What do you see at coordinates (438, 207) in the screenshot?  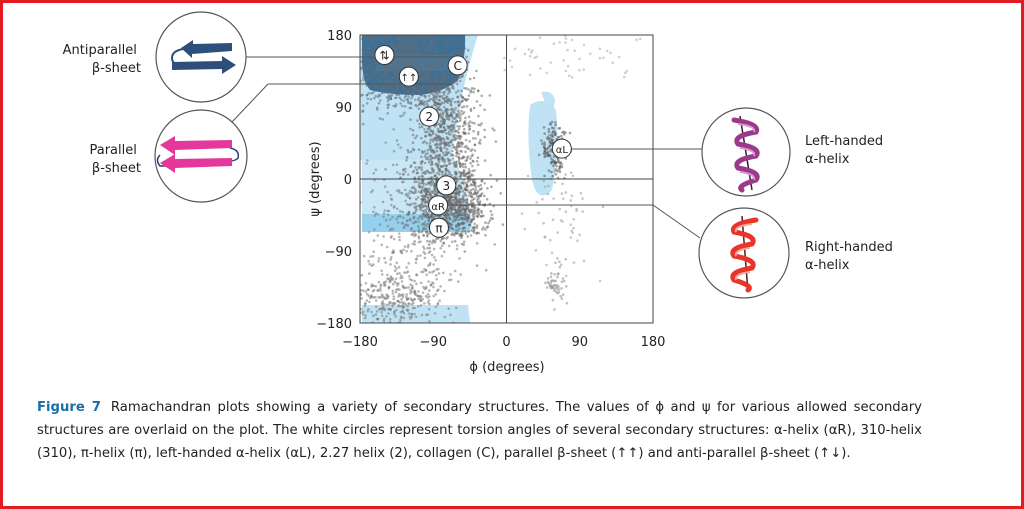 I see `marker-label: αR` at bounding box center [438, 207].